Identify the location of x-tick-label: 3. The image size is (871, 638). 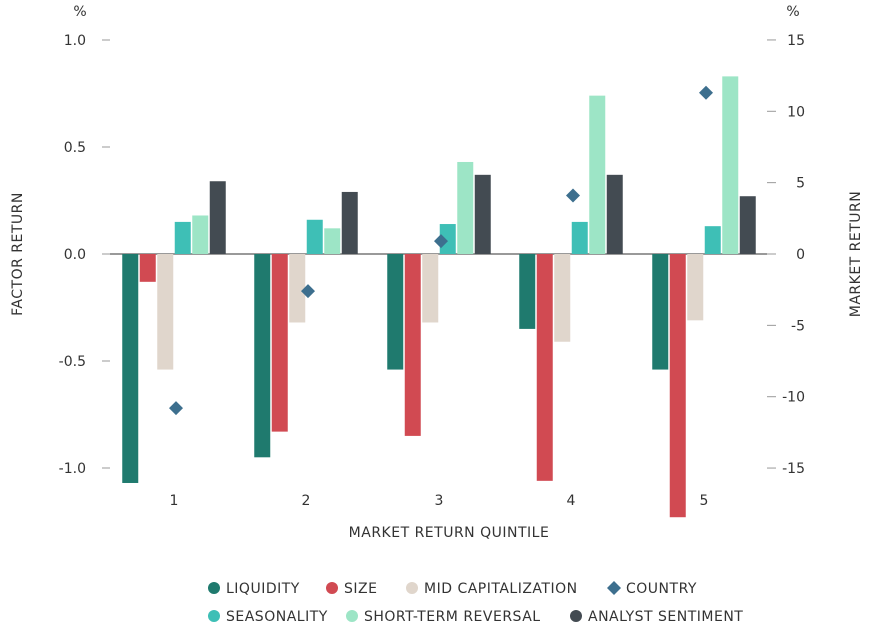
(439, 501).